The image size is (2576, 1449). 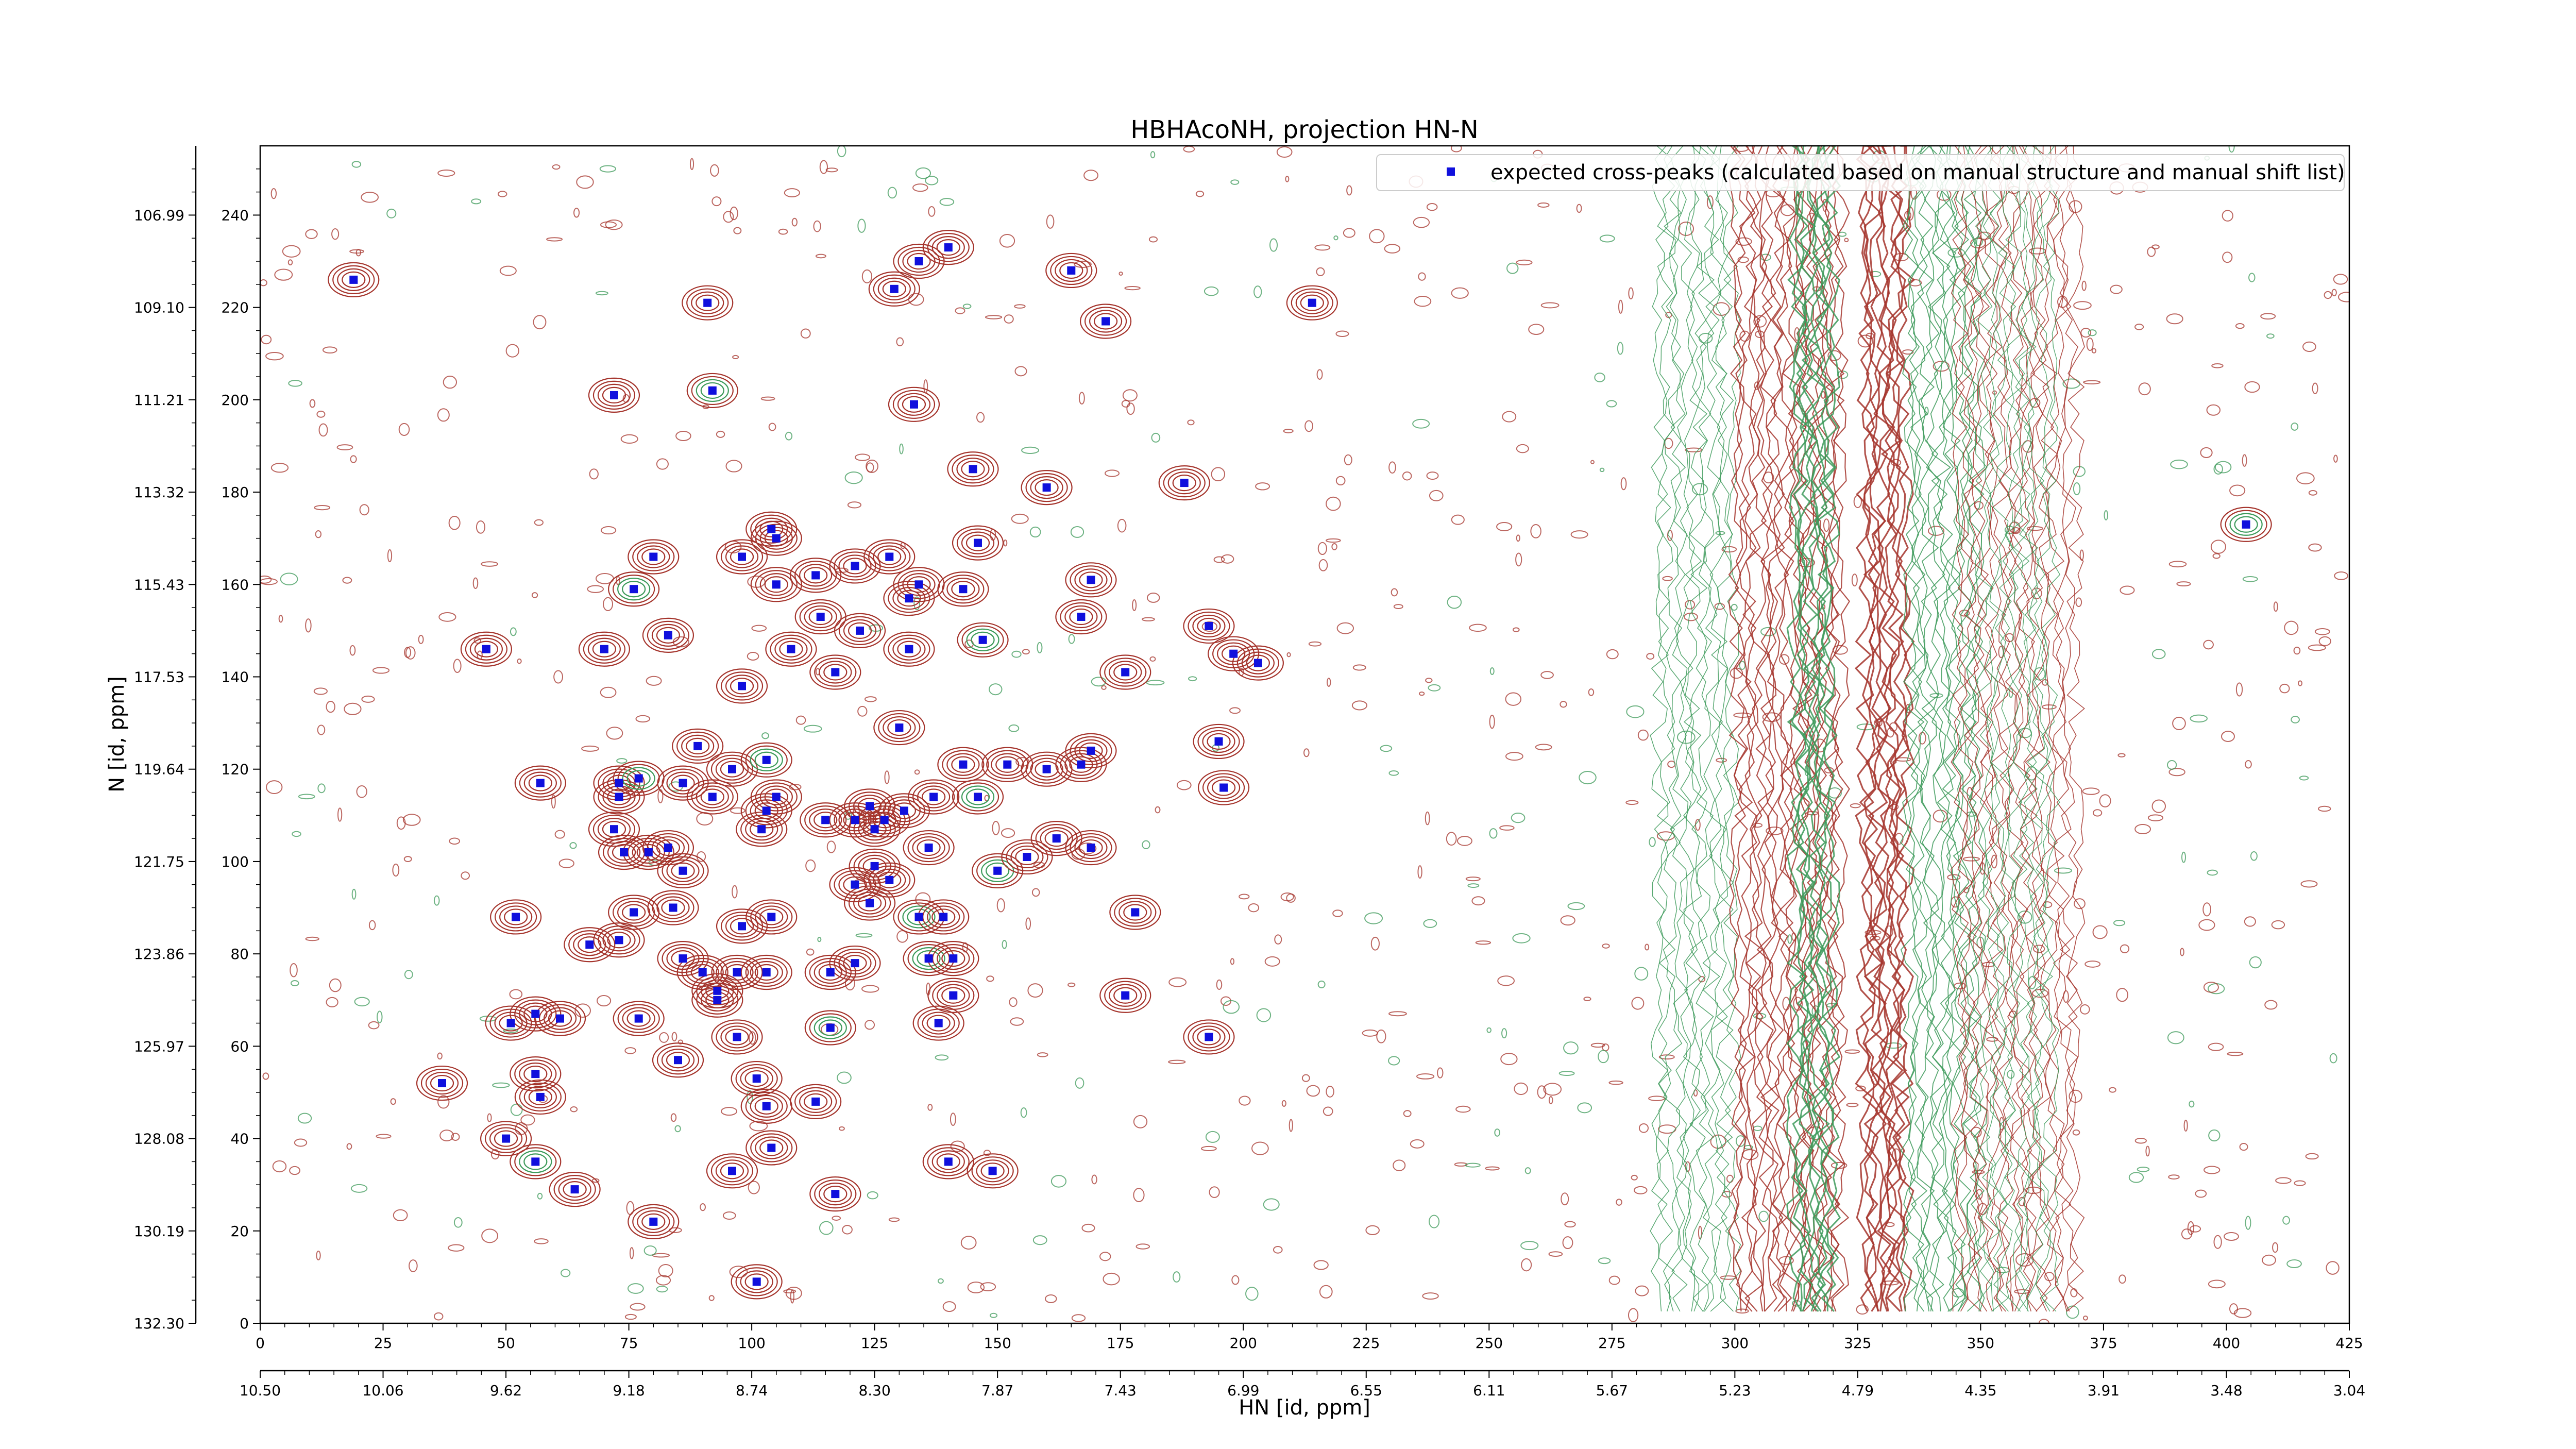 What do you see at coordinates (260, 1343) in the screenshot?
I see `x-tick-label: 0` at bounding box center [260, 1343].